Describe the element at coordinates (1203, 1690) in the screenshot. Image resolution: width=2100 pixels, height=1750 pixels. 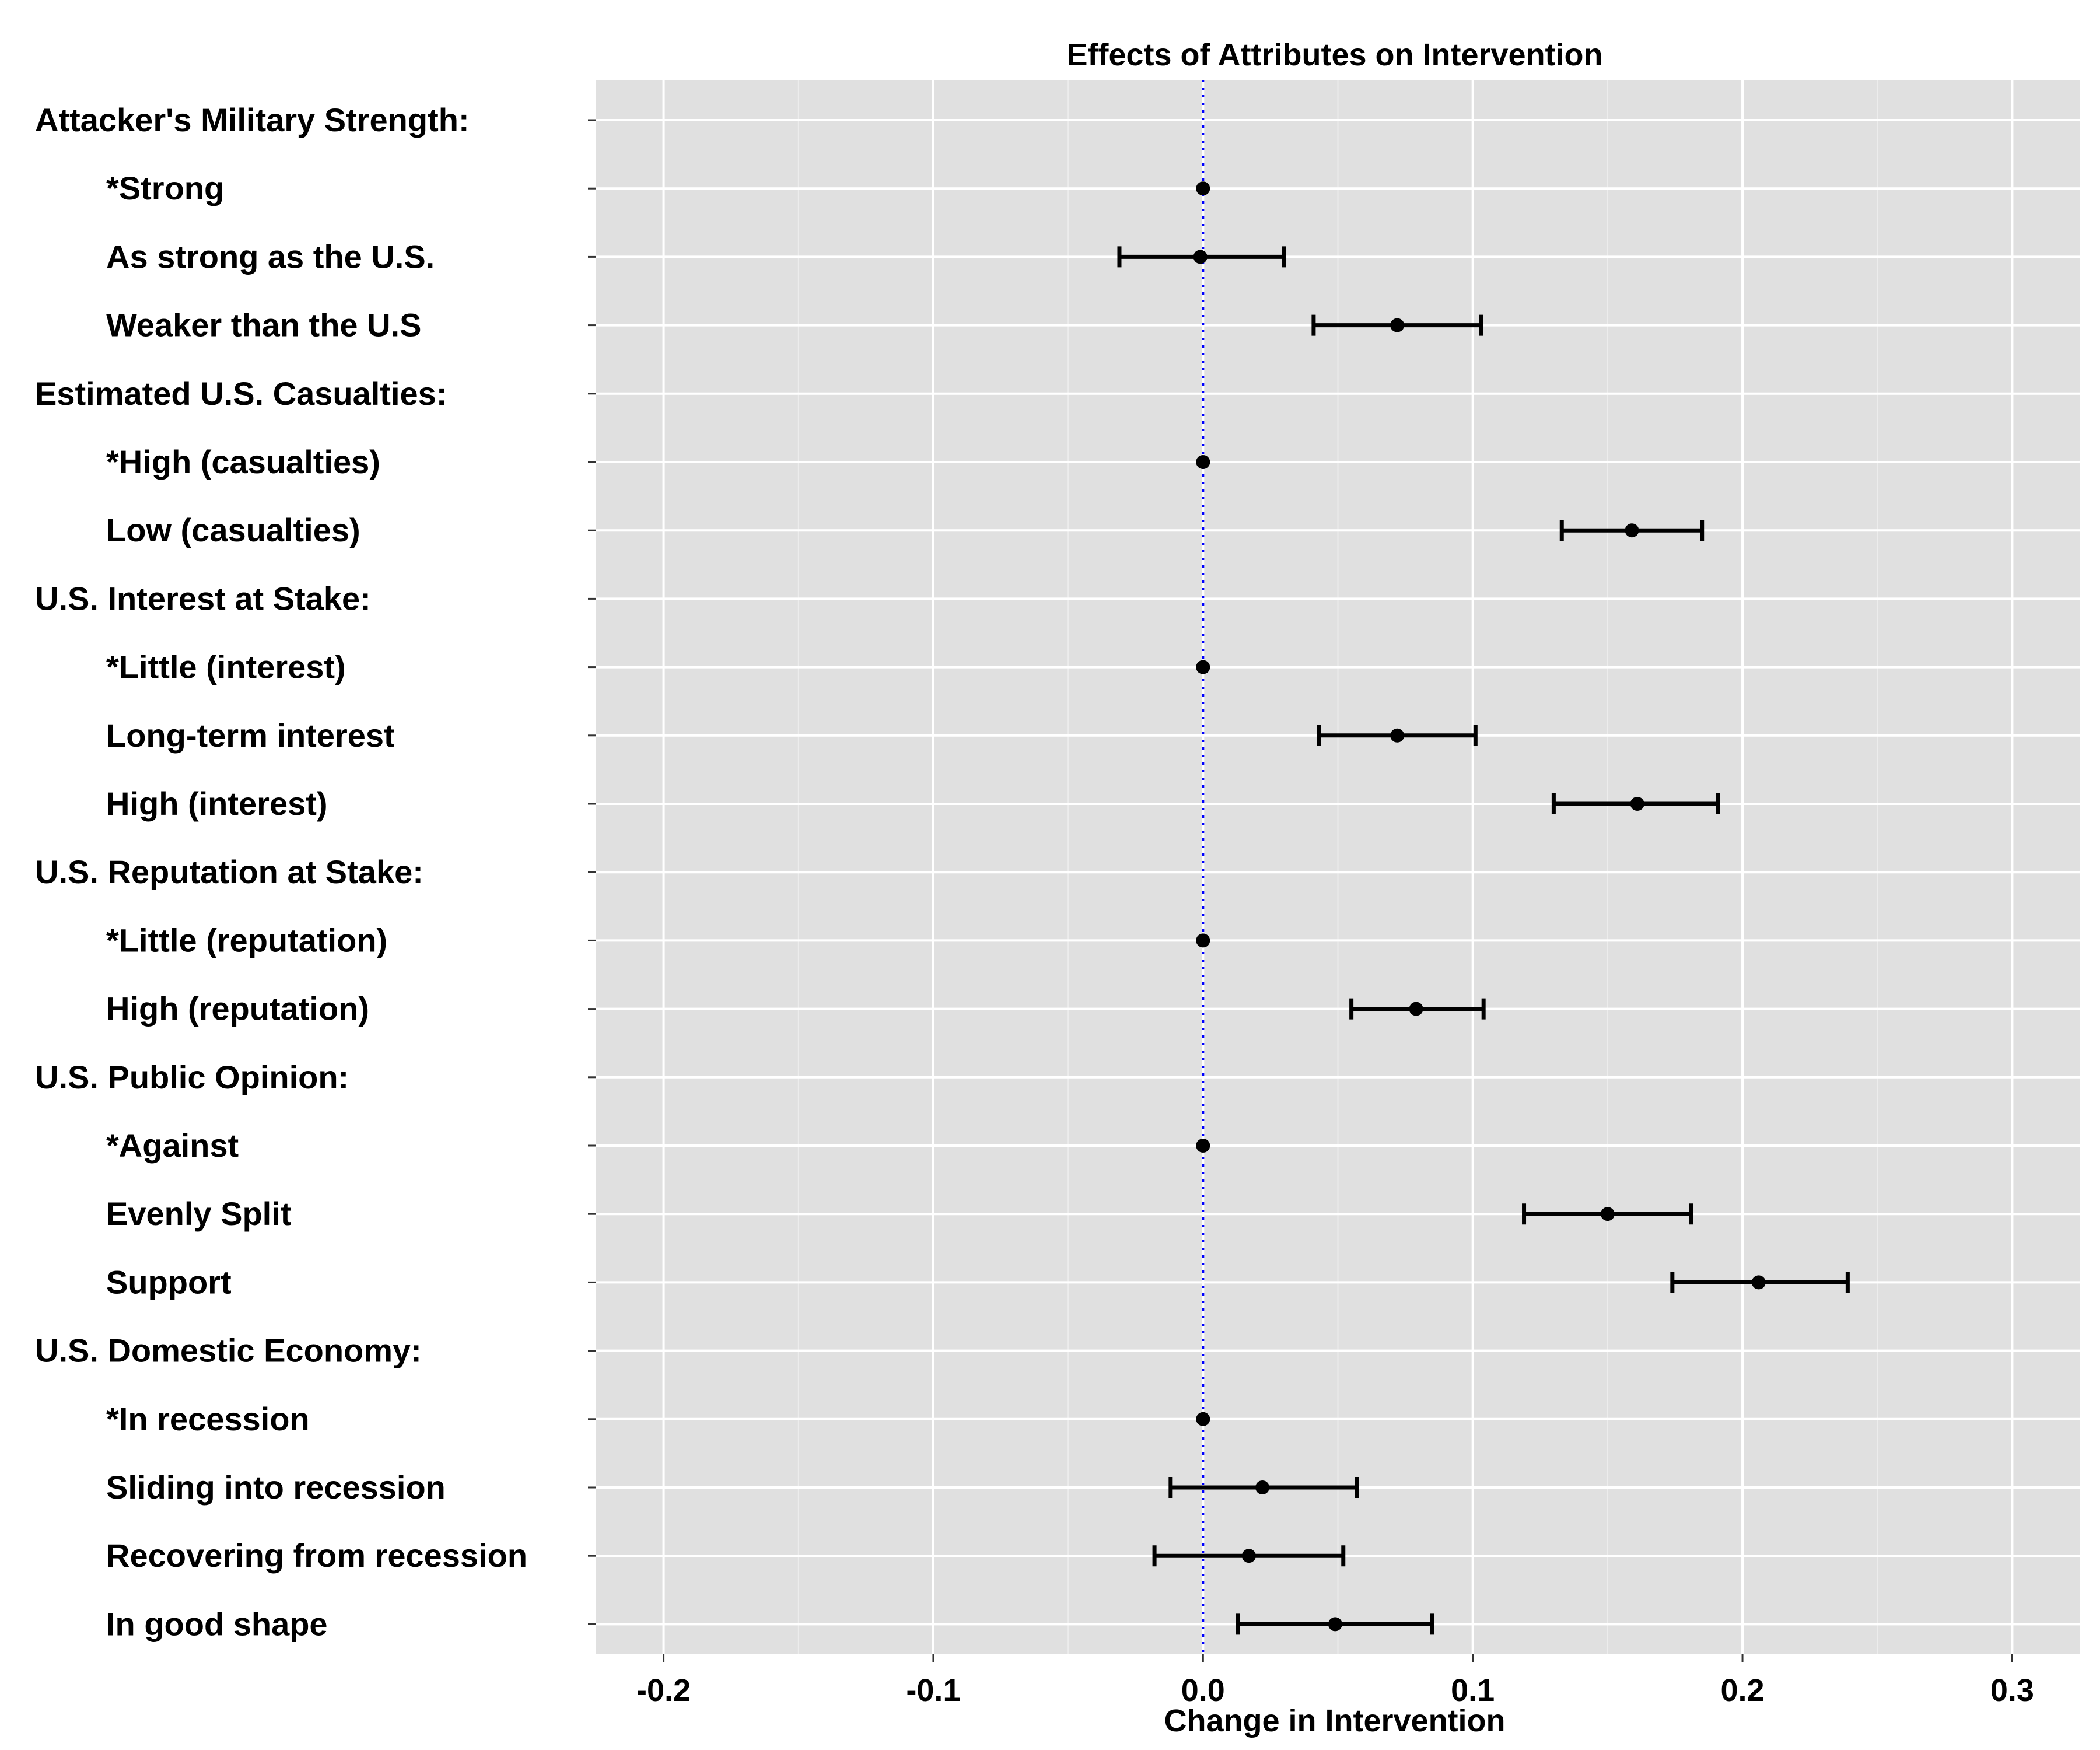
I see `x-axis-tick-label: 0.0` at that location.